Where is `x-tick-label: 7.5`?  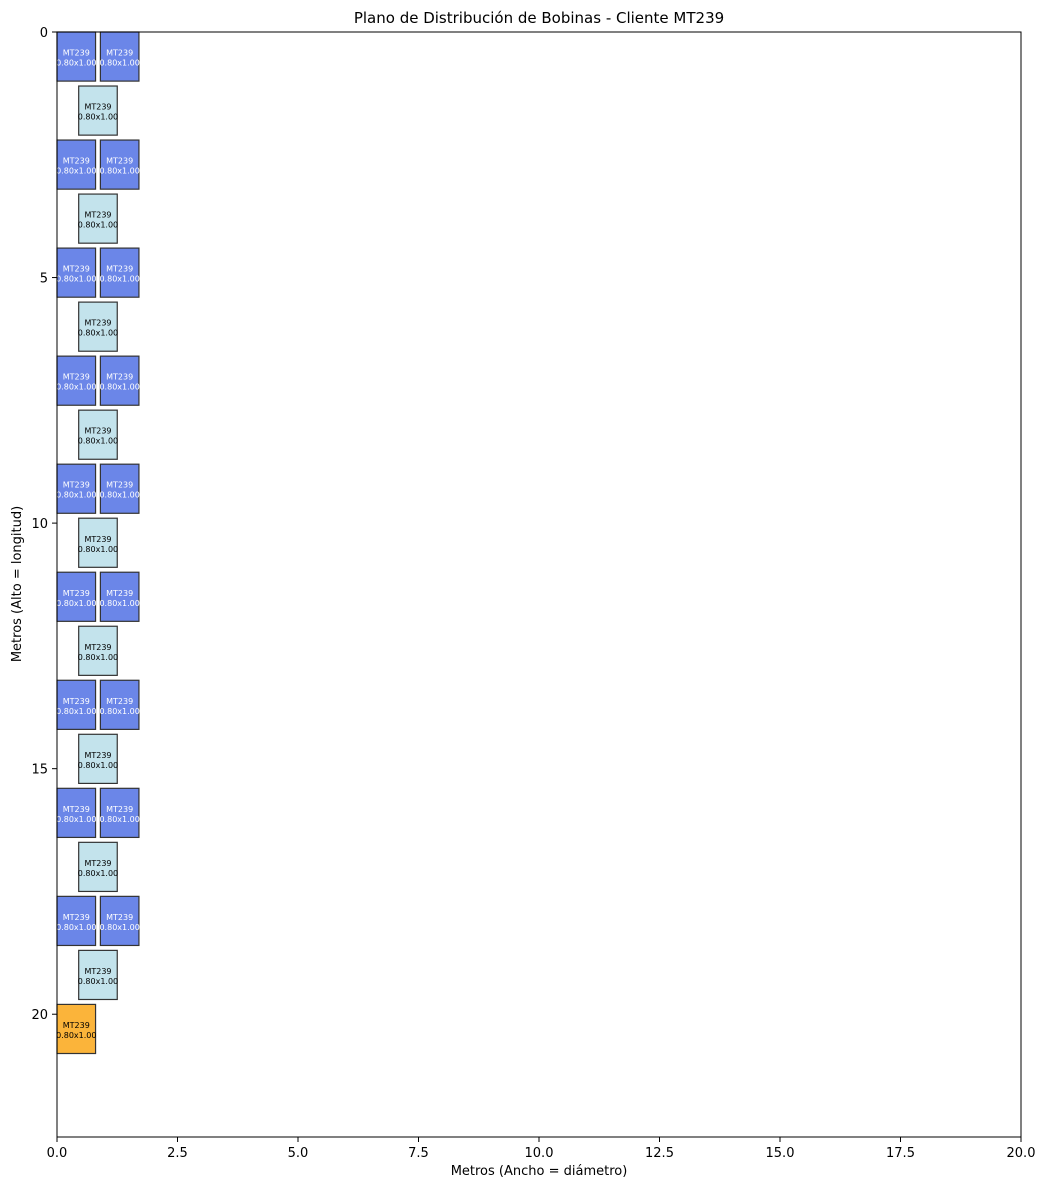 x-tick-label: 7.5 is located at coordinates (418, 1153).